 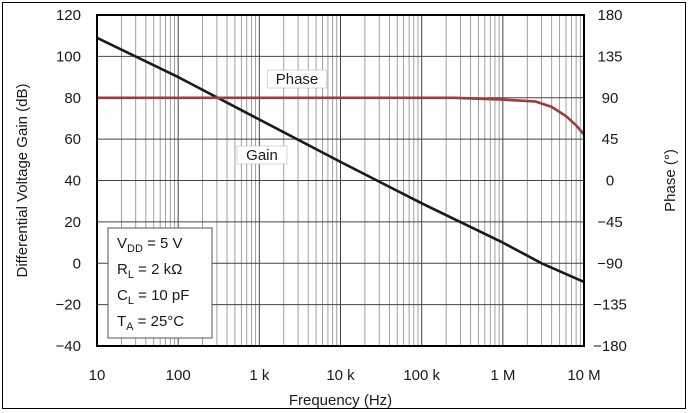 I want to click on y-right-tick-label: −90, so click(x=609, y=263).